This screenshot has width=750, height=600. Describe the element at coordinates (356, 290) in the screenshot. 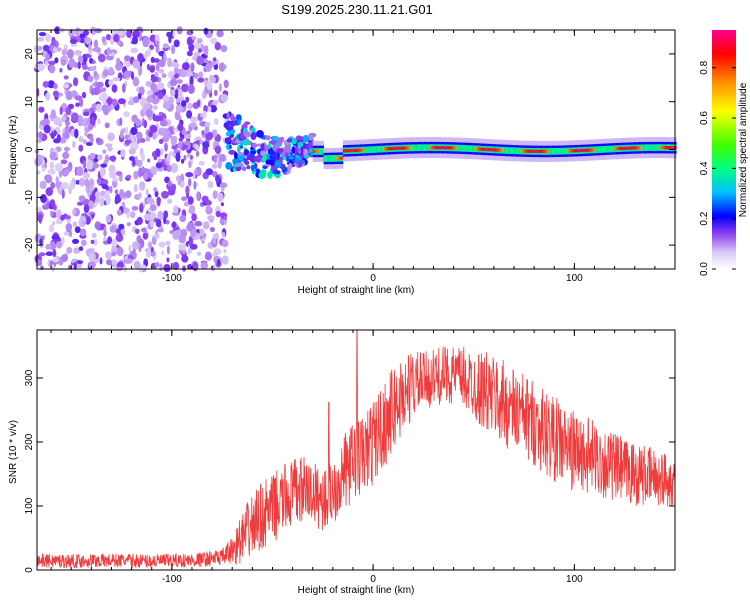

I see `spectrogram-x-label: Height of straight line (km)` at that location.